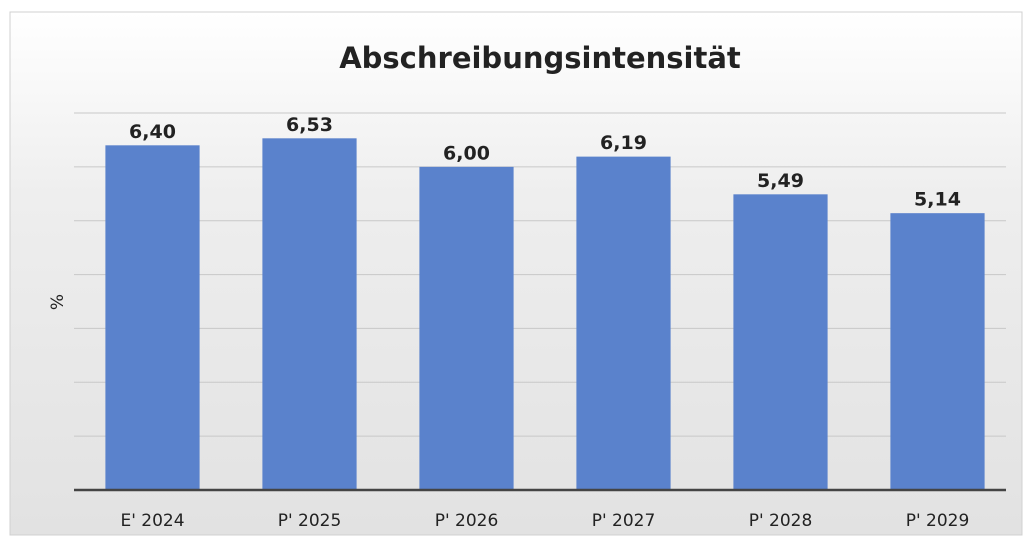  I want to click on x-tick-label: E' 2024, so click(152, 521).